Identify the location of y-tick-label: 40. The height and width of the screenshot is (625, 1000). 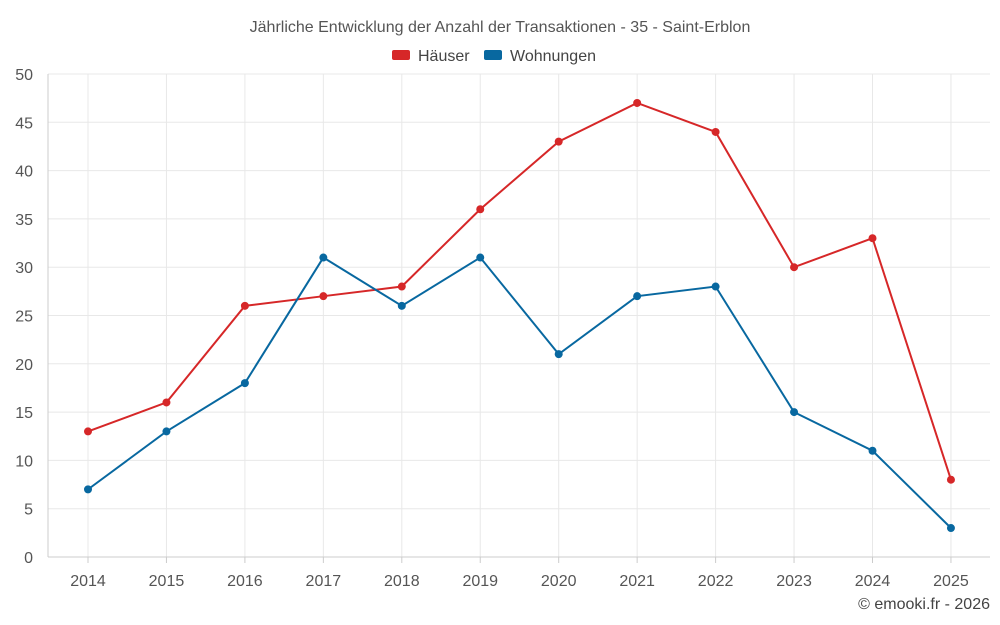
(24, 172).